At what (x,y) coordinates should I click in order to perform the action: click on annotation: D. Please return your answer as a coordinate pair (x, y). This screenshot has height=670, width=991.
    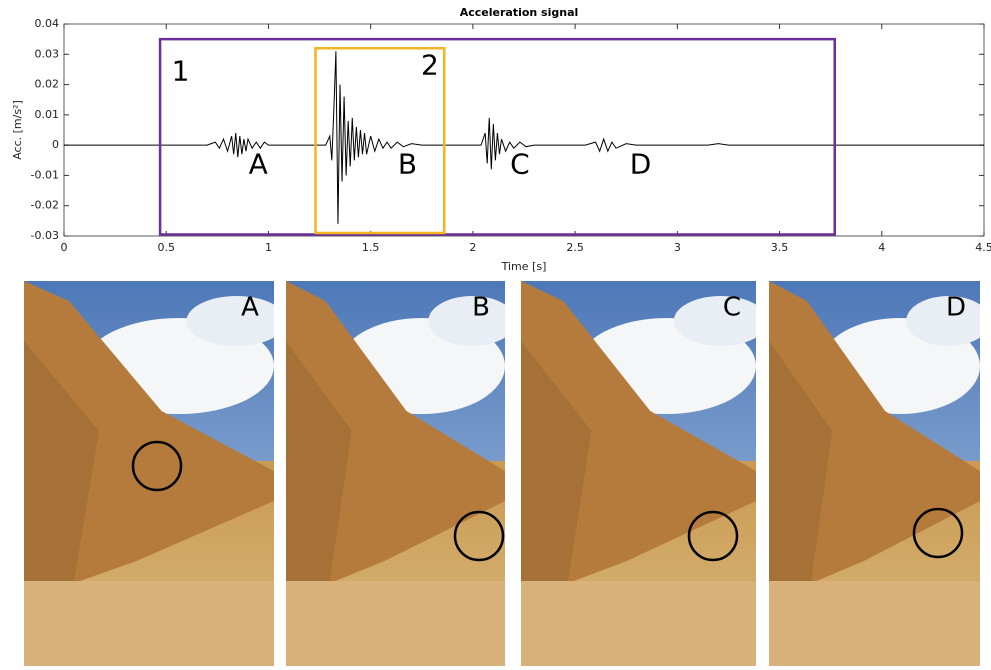
    Looking at the image, I should click on (641, 164).